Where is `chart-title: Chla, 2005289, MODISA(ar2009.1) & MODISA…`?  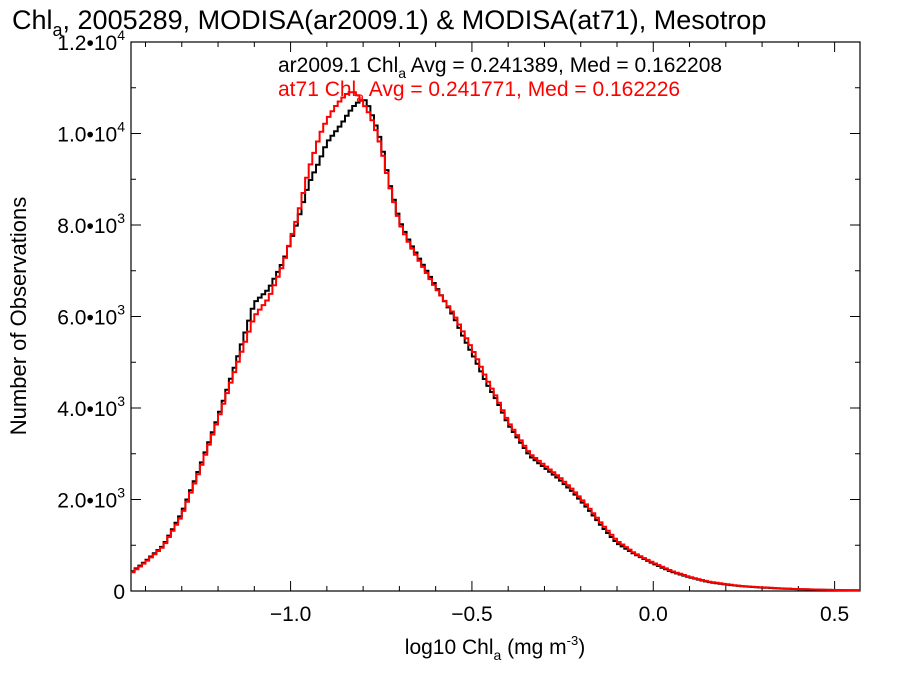
chart-title: Chla, 2005289, MODISA(ar2009.1) & MODISA… is located at coordinates (389, 22).